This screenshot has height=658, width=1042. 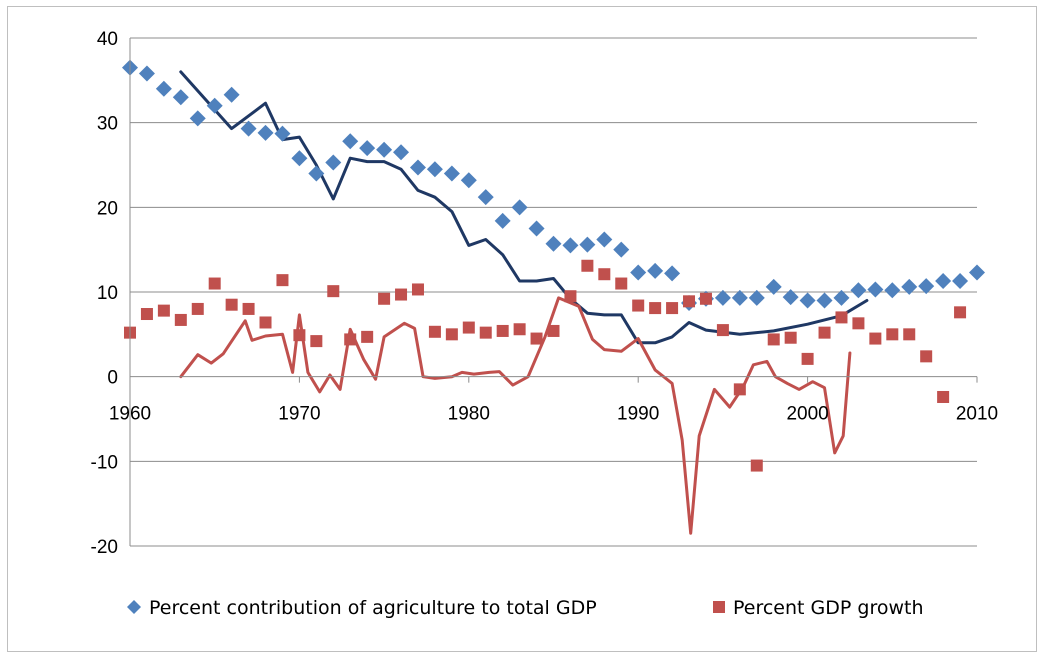 What do you see at coordinates (828, 608) in the screenshot?
I see `legend-label-gdp-growth: Percent GDP growth` at bounding box center [828, 608].